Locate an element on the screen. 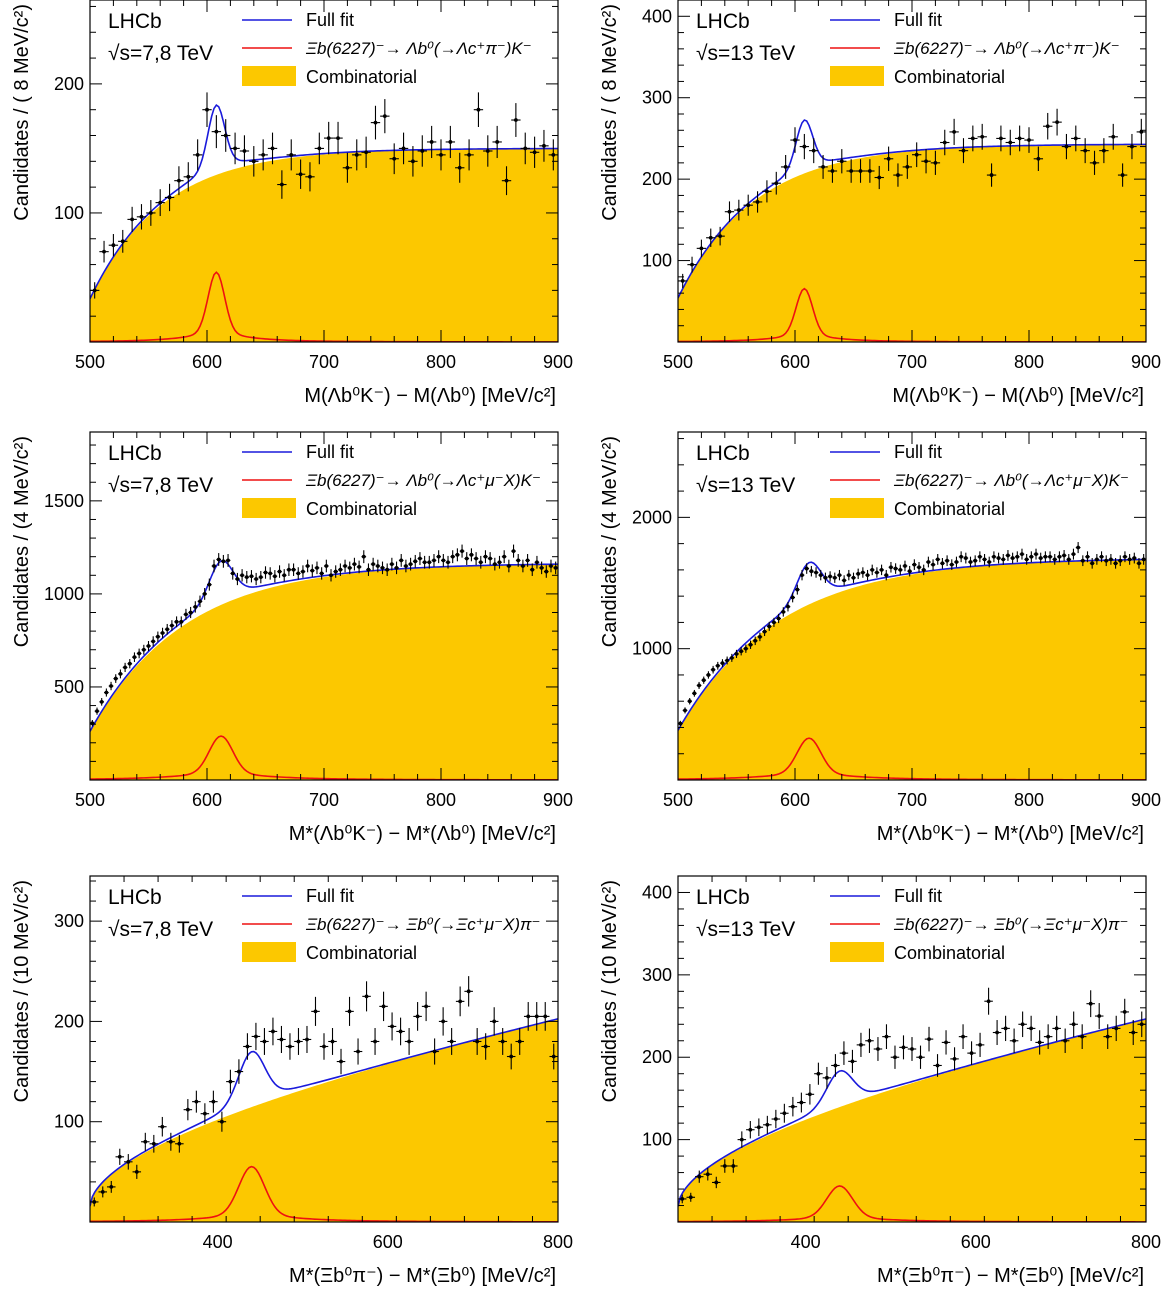  legend-signal-label: Ξb(6227)⁻→ Λb⁰(→Λc⁺π⁻)K⁻ is located at coordinates (418, 48).